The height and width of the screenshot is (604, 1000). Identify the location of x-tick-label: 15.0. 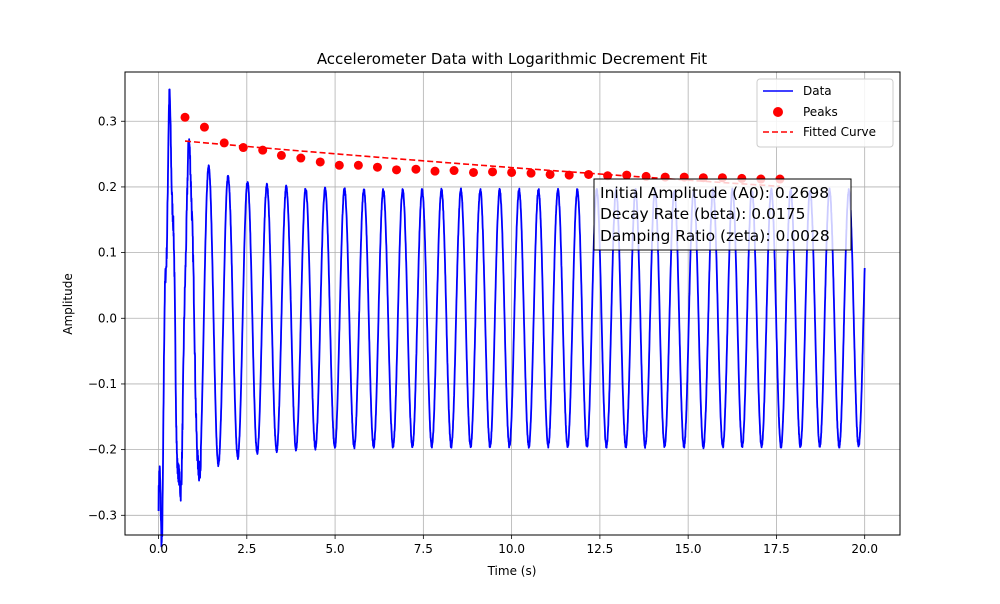
(688, 549).